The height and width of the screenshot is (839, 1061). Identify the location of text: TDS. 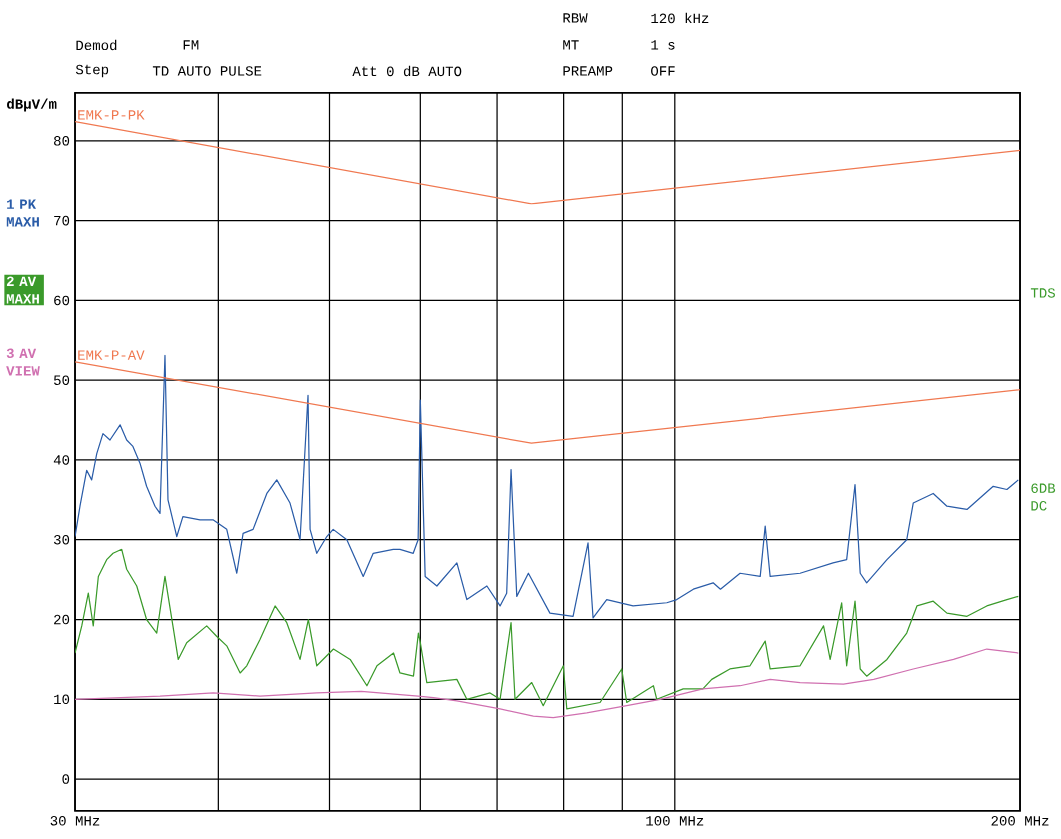
(1042, 293).